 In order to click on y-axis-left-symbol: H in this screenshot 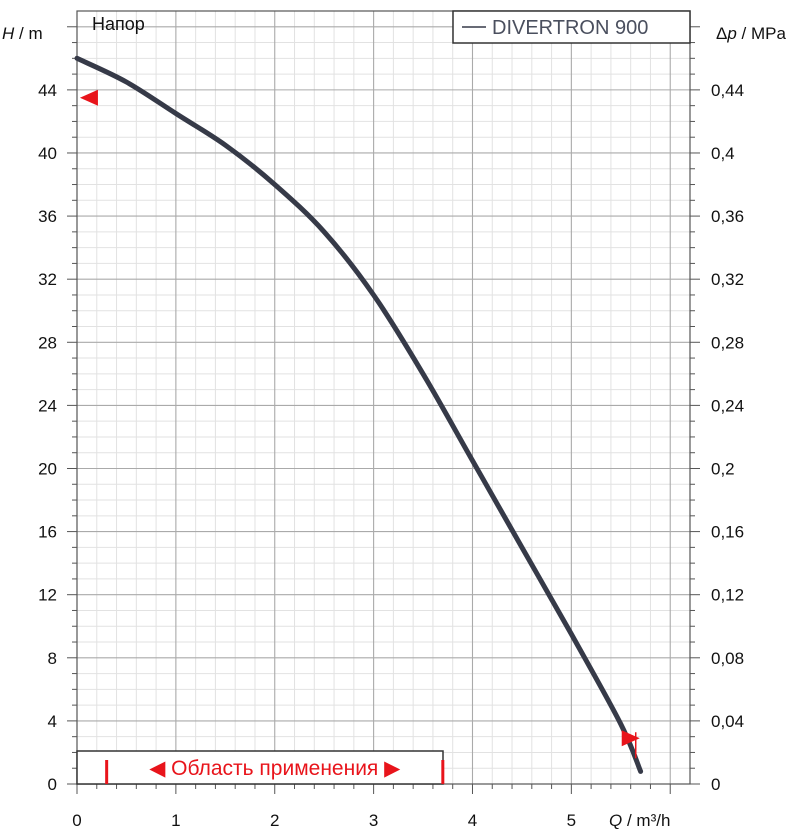, I will do `click(8, 33)`.